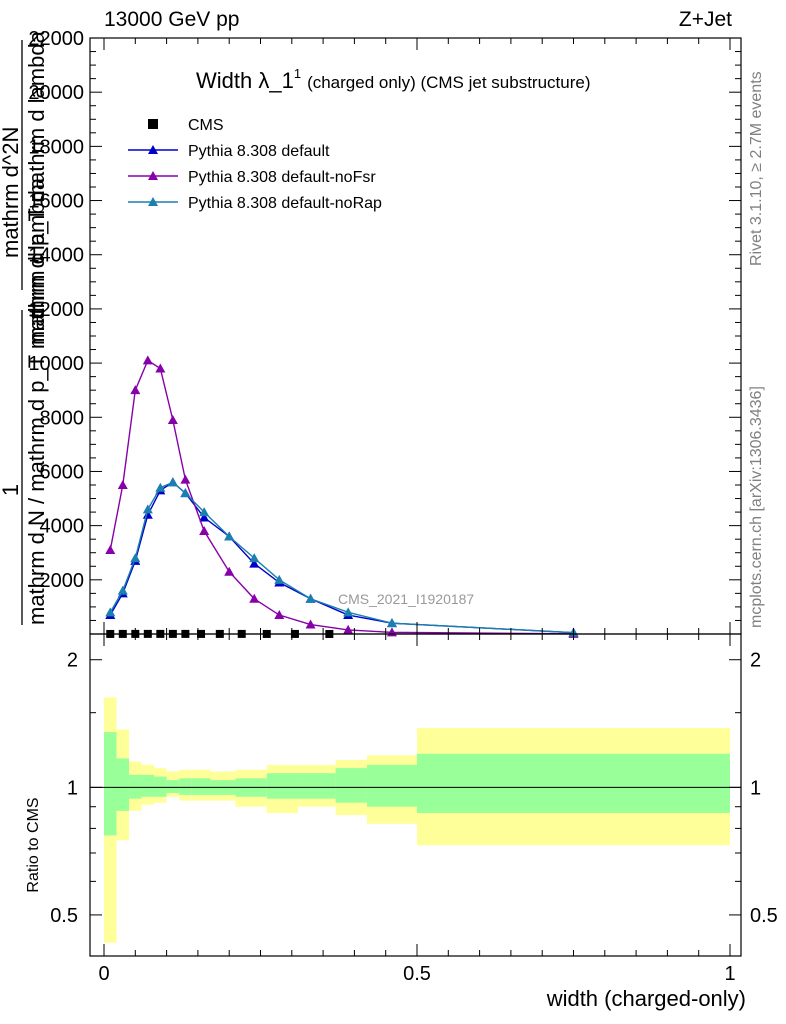  I want to click on rivet-version-label: Rivet 3.1.10, ≥ 2.7M events, so click(756, 168).